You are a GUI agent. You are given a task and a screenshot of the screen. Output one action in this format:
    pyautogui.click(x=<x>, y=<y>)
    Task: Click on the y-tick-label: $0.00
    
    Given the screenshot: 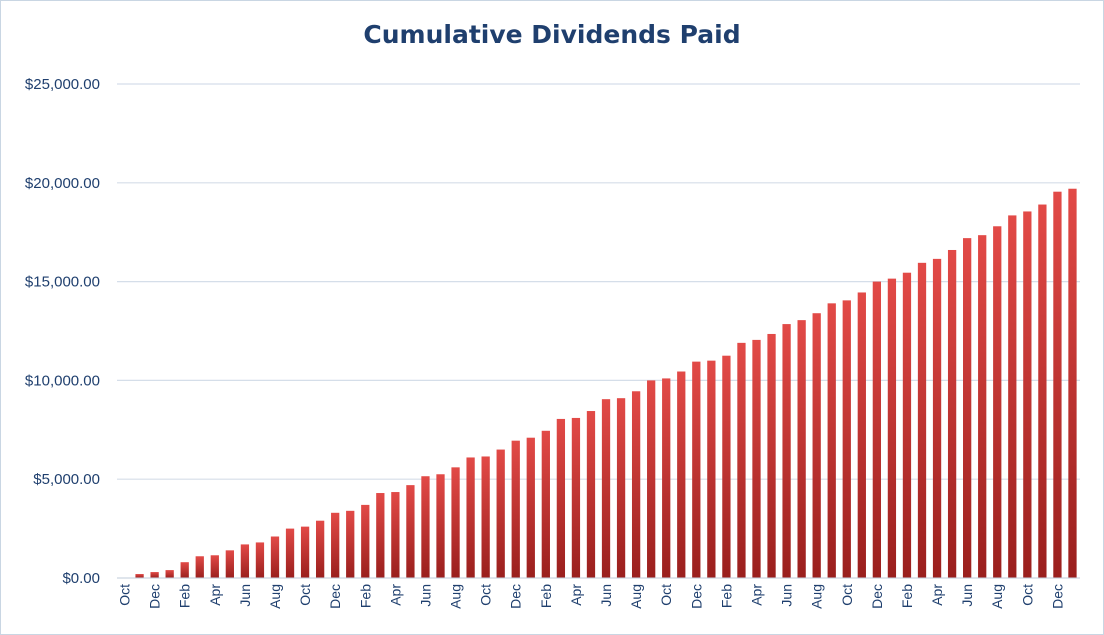 What is the action you would take?
    pyautogui.click(x=81, y=578)
    